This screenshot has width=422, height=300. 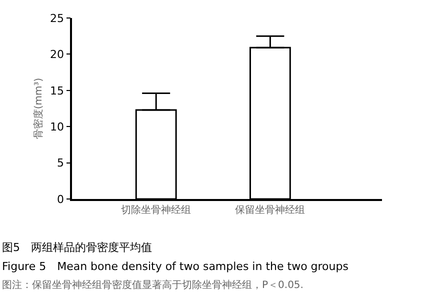 I want to click on y-tick-label: 20, so click(x=57, y=55).